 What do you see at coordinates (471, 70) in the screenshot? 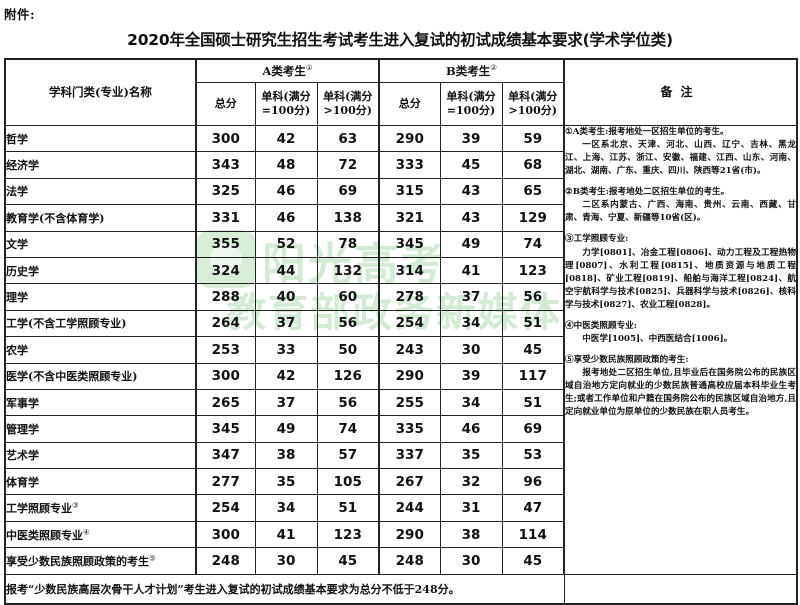
I see `header-group-b: B类考生②` at bounding box center [471, 70].